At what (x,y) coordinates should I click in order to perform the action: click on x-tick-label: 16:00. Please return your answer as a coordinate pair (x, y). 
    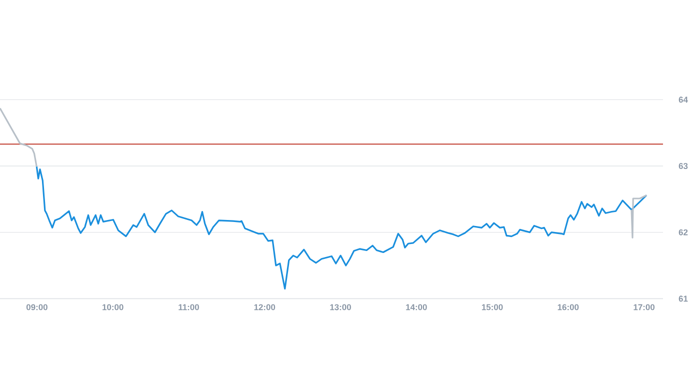
    Looking at the image, I should click on (568, 307).